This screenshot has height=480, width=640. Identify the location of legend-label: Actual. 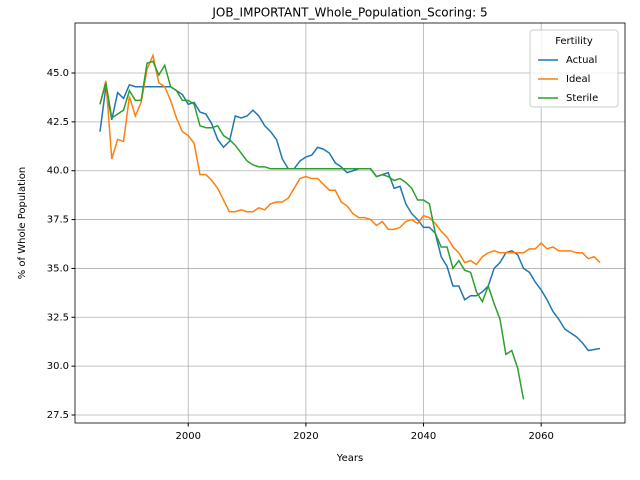
(581, 60).